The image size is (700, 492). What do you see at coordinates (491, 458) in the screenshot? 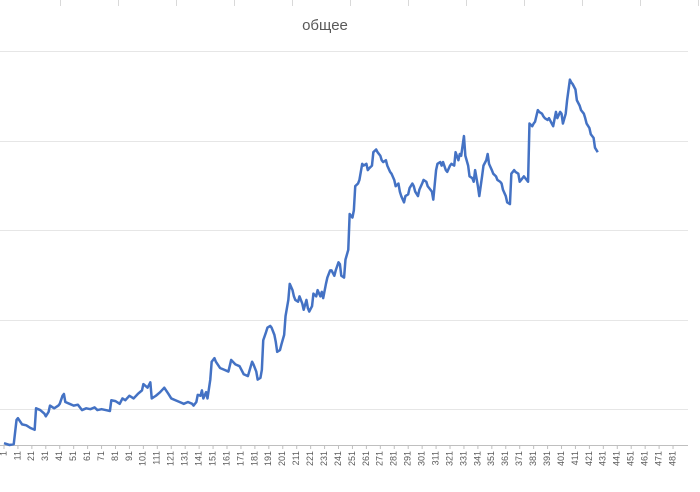
I see `x-tick-label: 351` at bounding box center [491, 458].